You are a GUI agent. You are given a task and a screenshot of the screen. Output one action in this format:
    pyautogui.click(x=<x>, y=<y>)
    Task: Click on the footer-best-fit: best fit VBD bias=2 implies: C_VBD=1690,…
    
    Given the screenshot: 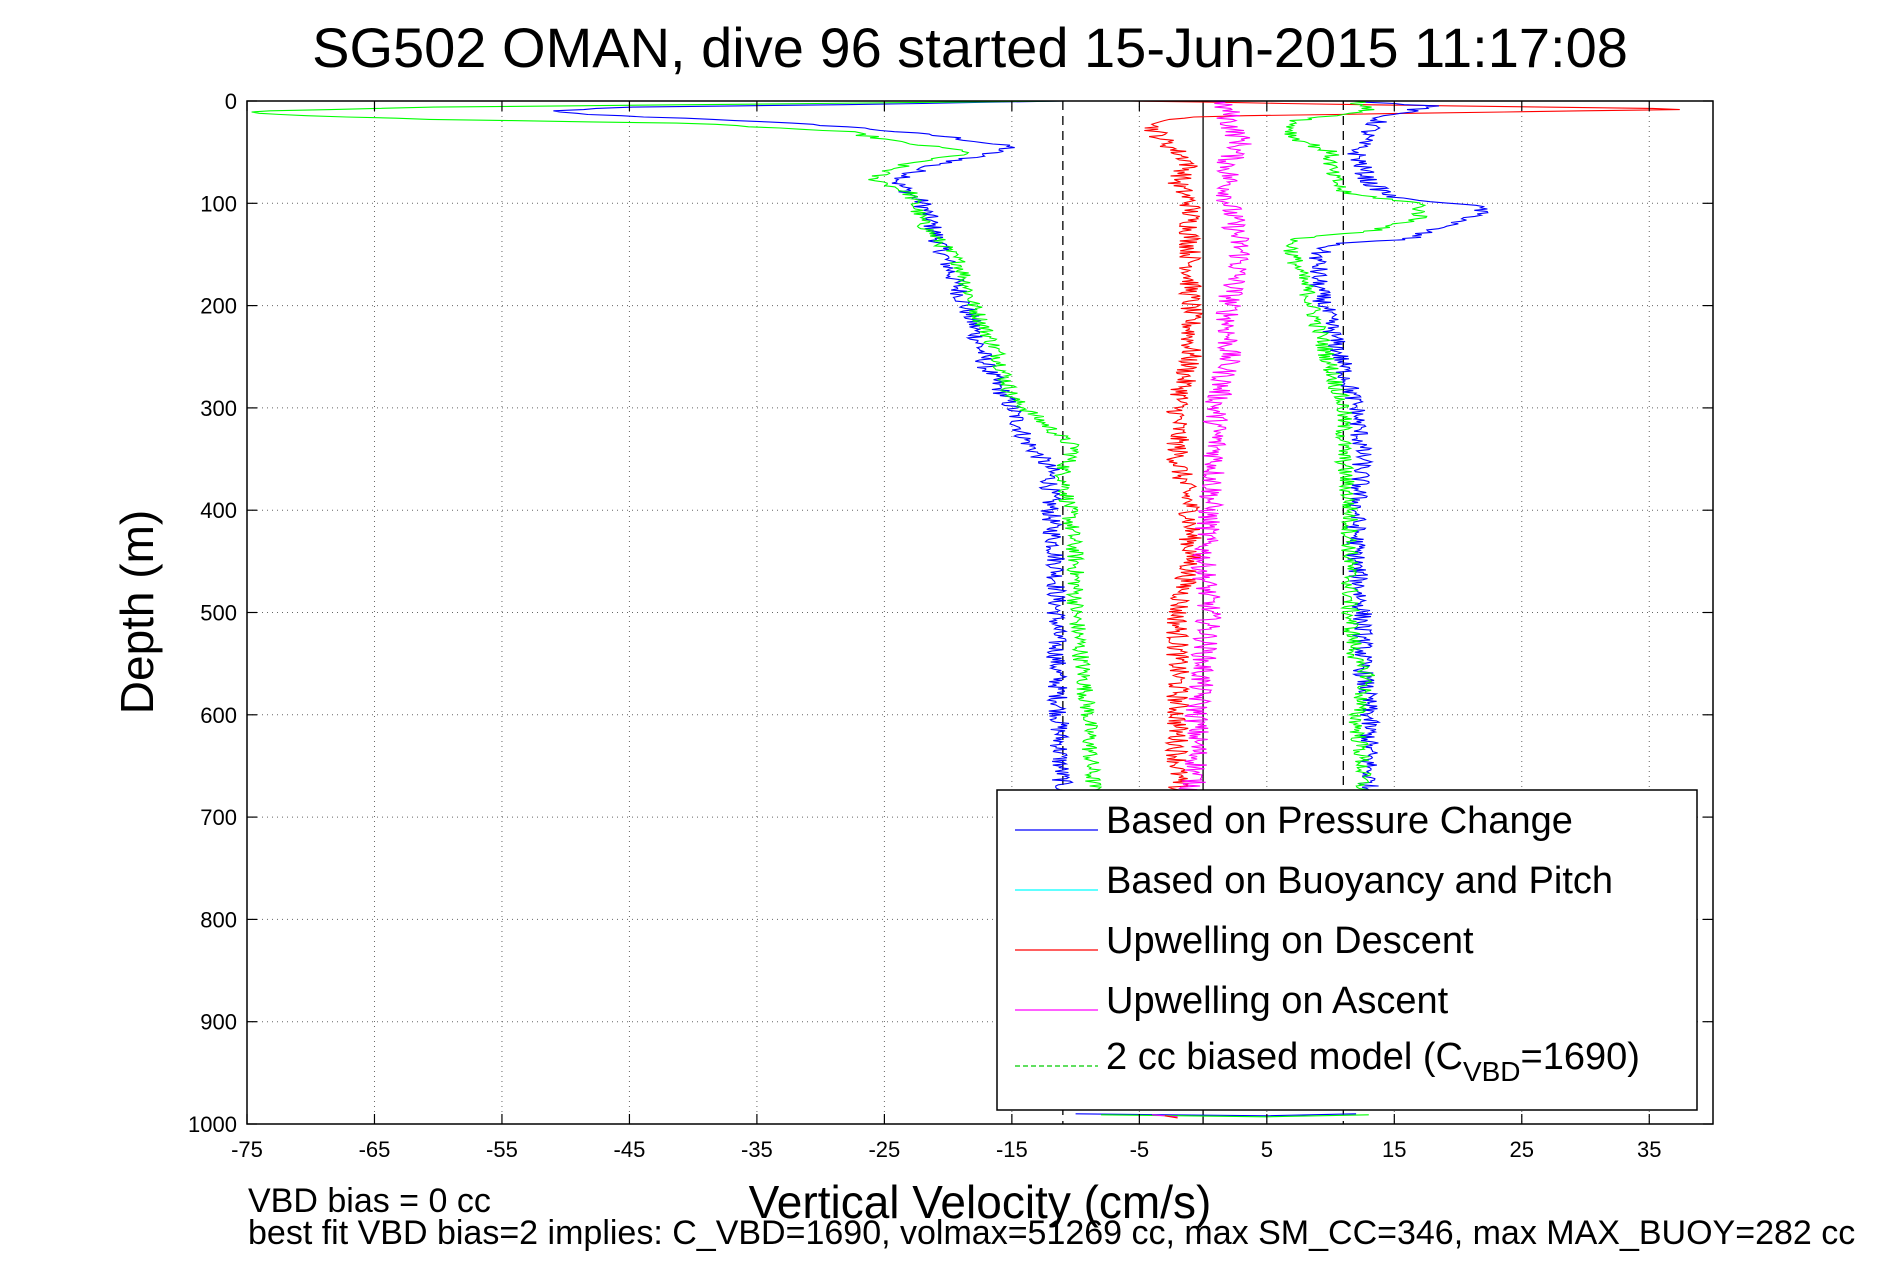 What is the action you would take?
    pyautogui.click(x=1051, y=1233)
    